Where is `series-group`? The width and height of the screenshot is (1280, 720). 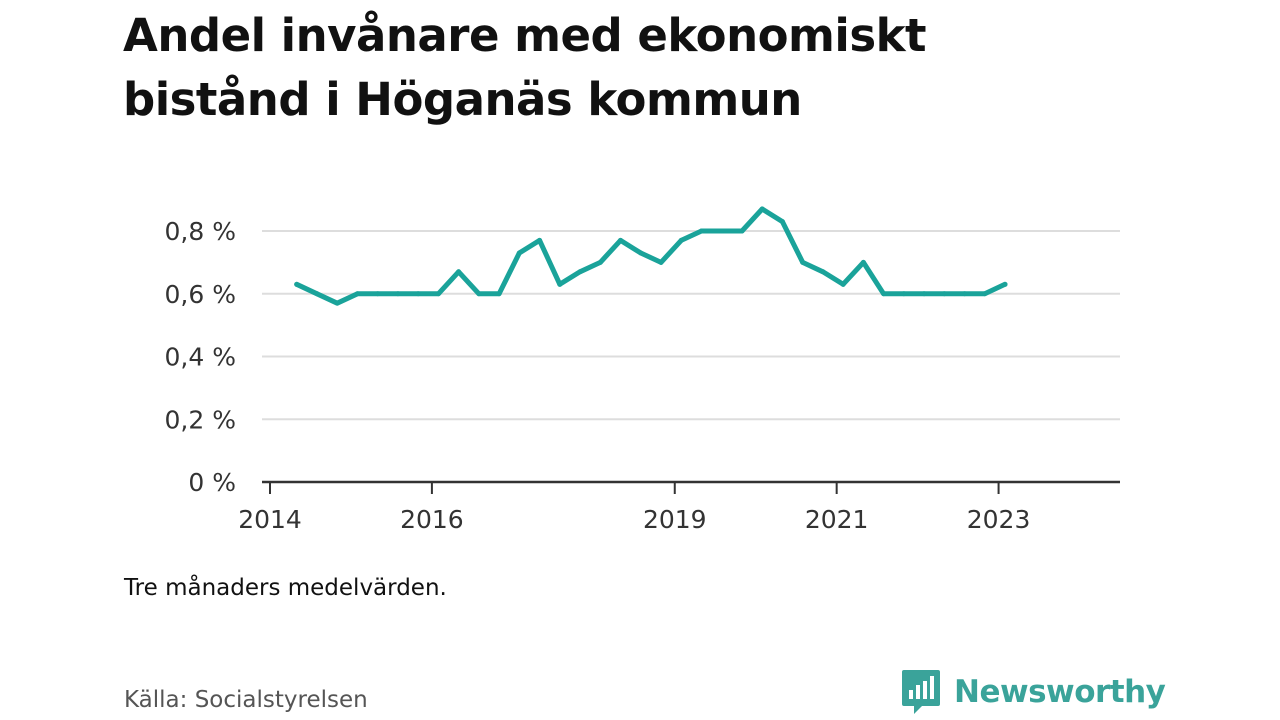
series-group is located at coordinates (651, 256).